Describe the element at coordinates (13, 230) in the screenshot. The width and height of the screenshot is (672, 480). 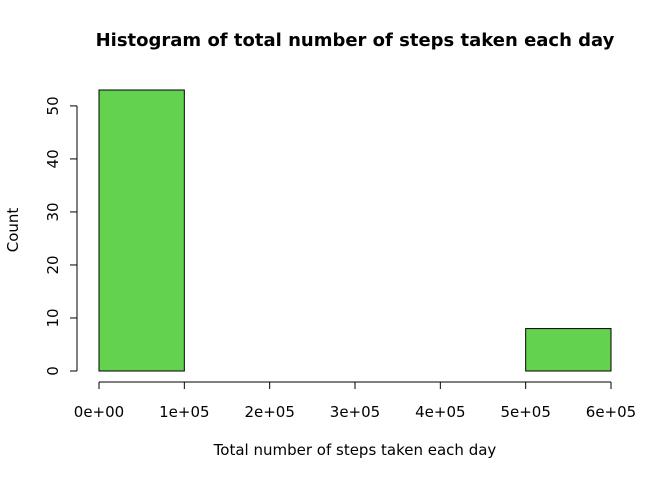
I see `y-axis-label: Count` at that location.